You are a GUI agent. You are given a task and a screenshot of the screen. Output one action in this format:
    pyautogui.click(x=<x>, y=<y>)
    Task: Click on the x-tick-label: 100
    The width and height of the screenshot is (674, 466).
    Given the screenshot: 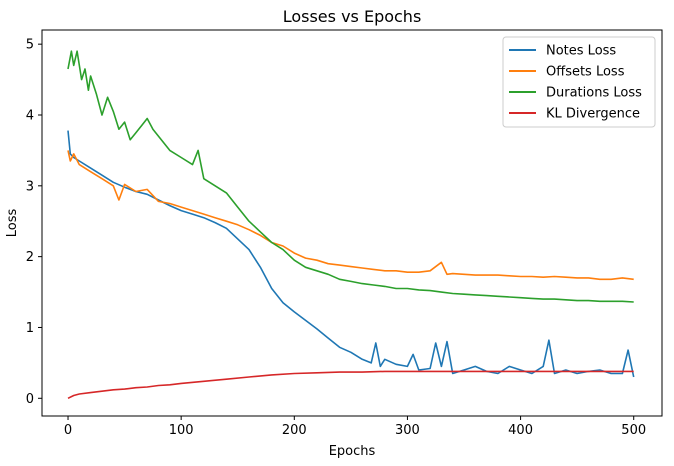 What is the action you would take?
    pyautogui.click(x=181, y=430)
    